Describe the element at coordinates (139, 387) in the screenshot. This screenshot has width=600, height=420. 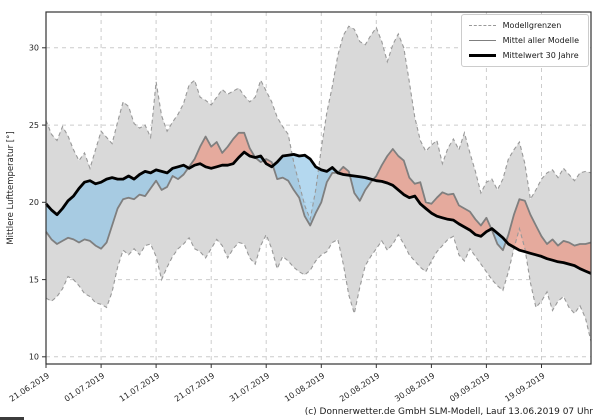
I see `x-tick-label: 11.07.2019` at that location.